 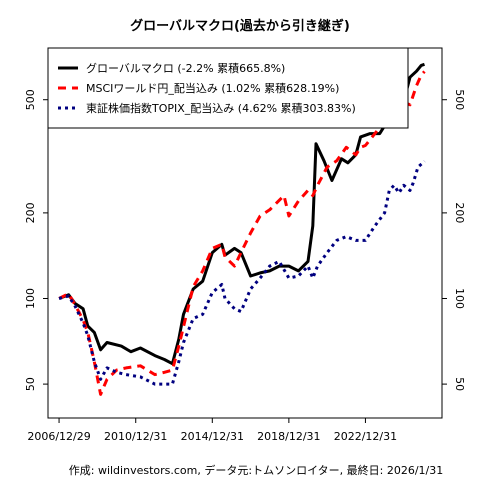 What do you see at coordinates (212, 436) in the screenshot?
I see `x-tick-label: 2014/12/31` at bounding box center [212, 436].